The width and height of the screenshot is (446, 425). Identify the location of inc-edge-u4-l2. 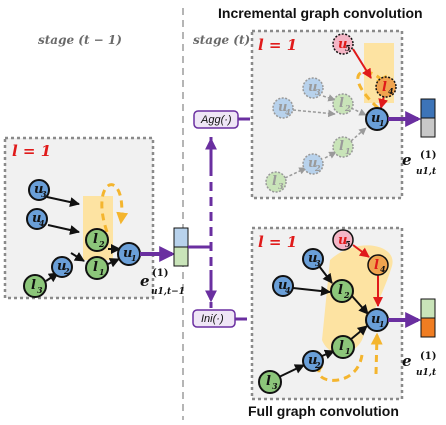
(314, 113).